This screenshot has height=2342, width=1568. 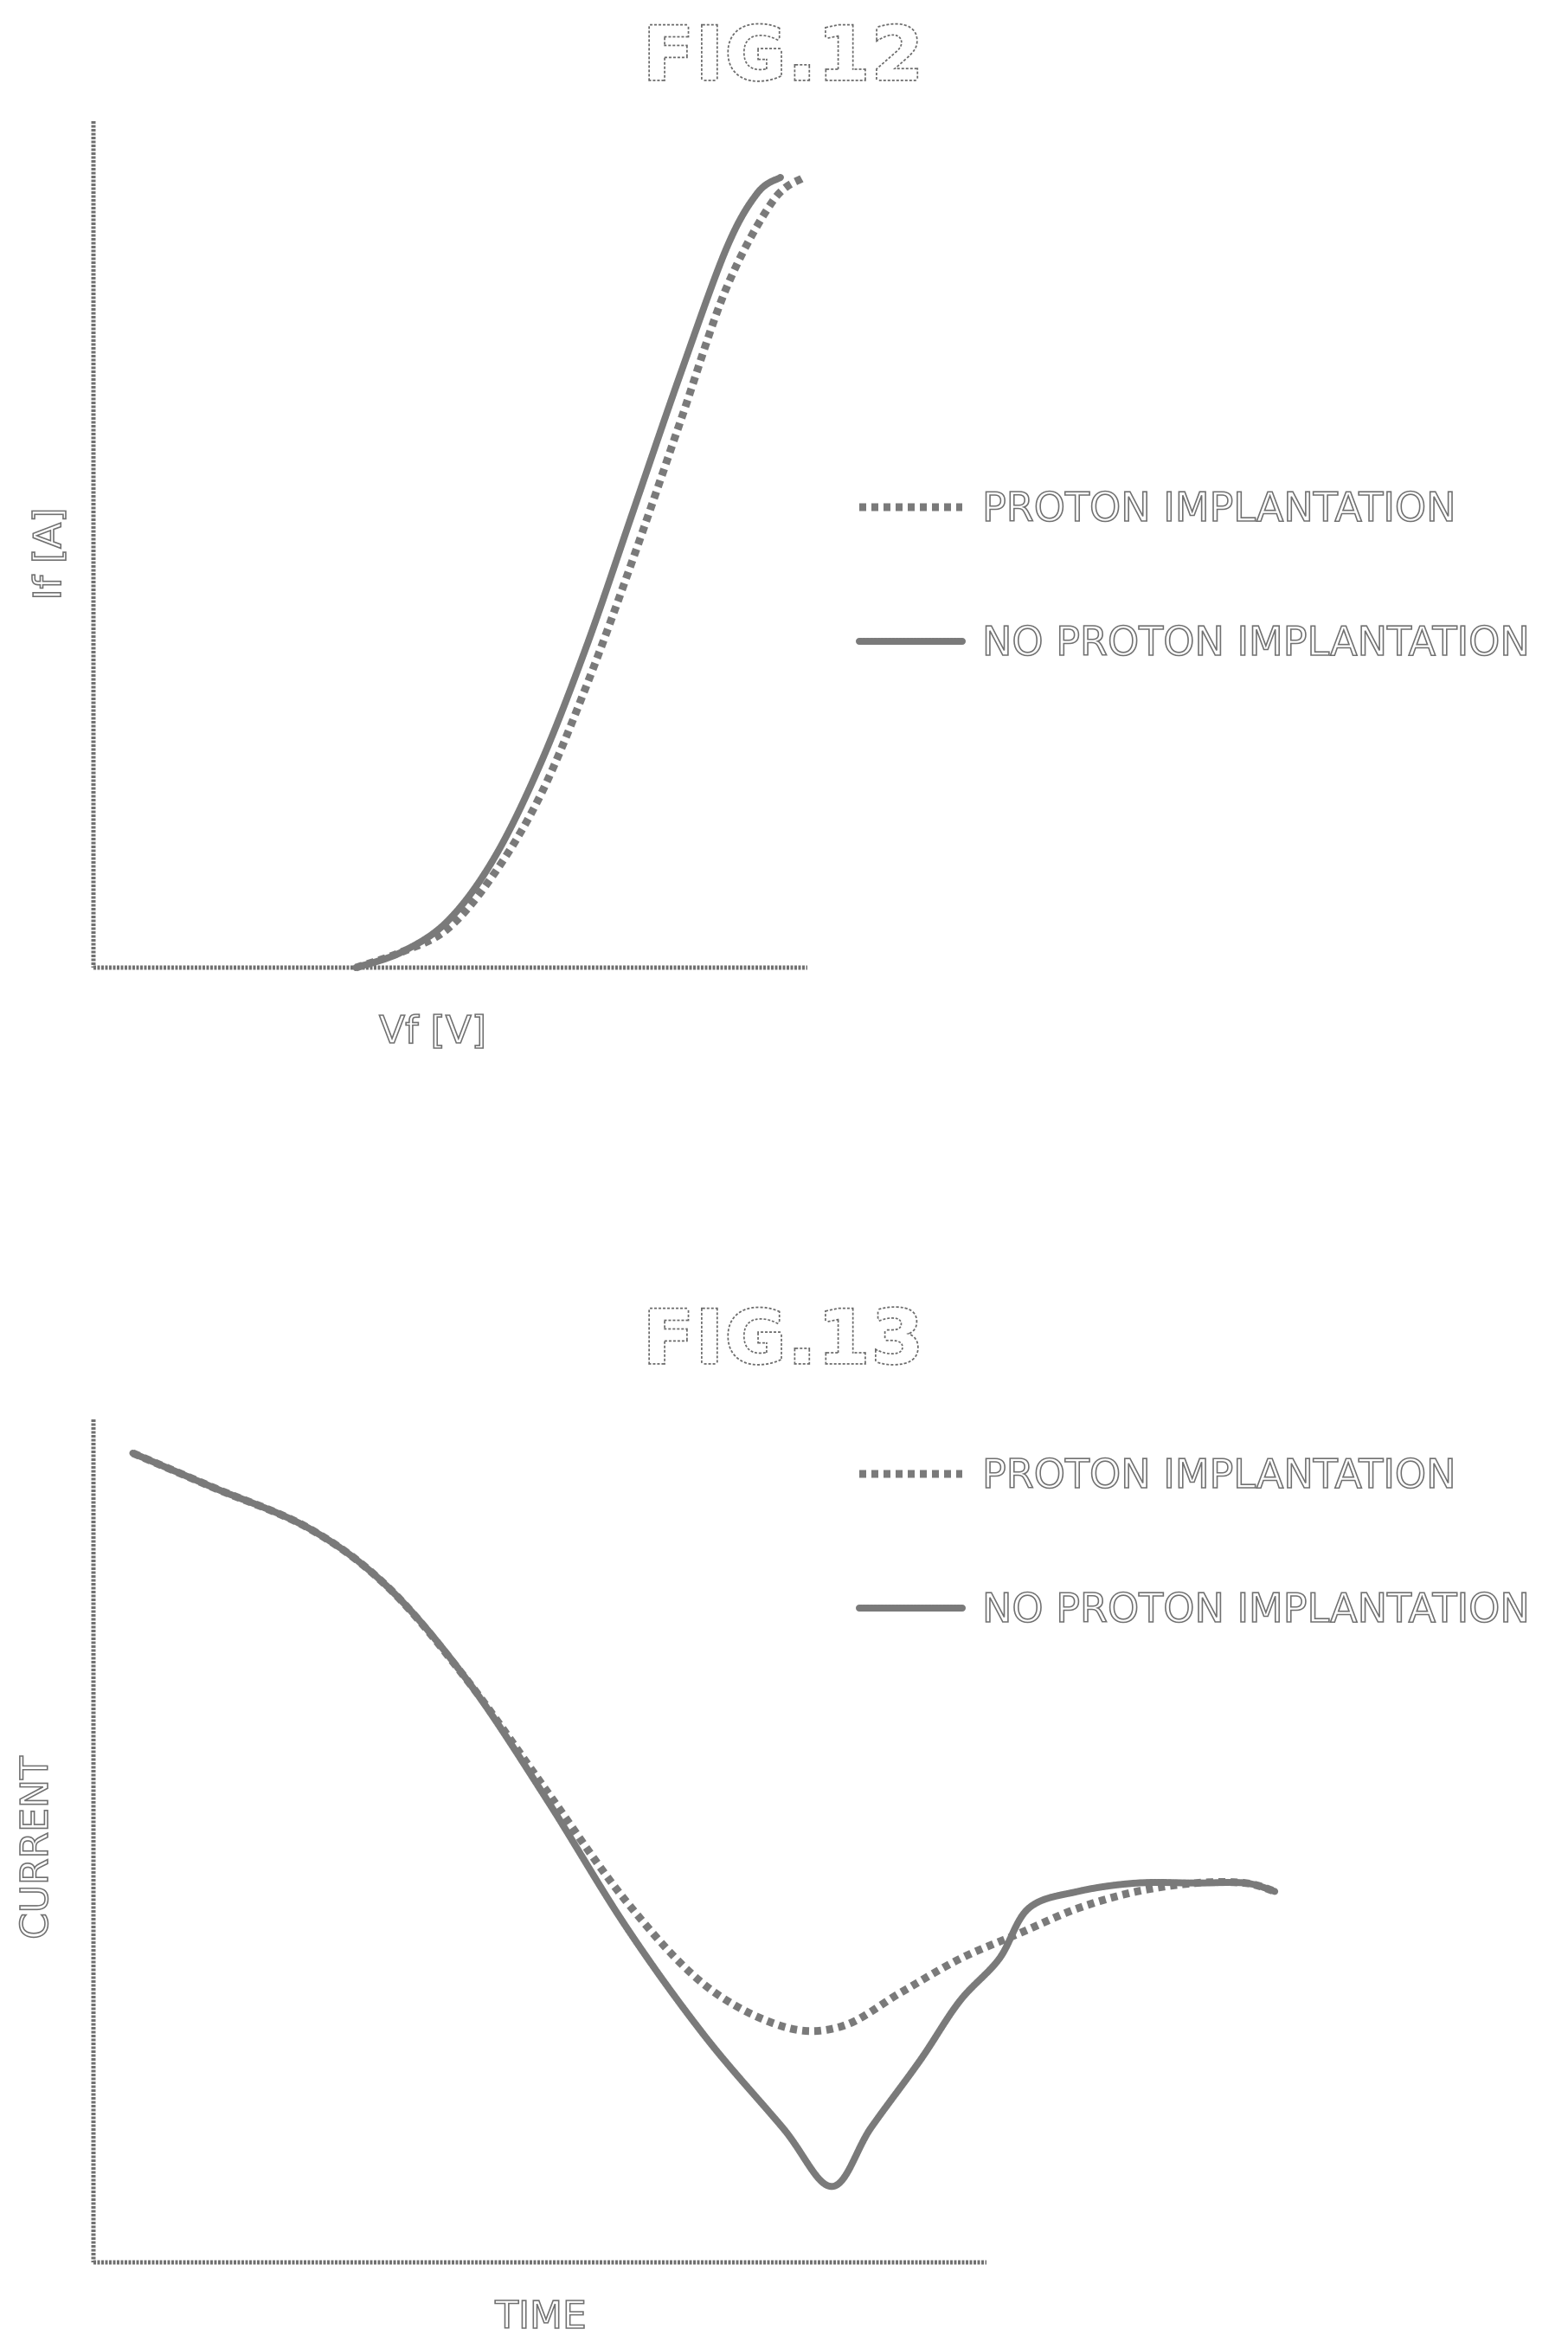 I want to click on figure-13-title: FIG.13, so click(x=784, y=1338).